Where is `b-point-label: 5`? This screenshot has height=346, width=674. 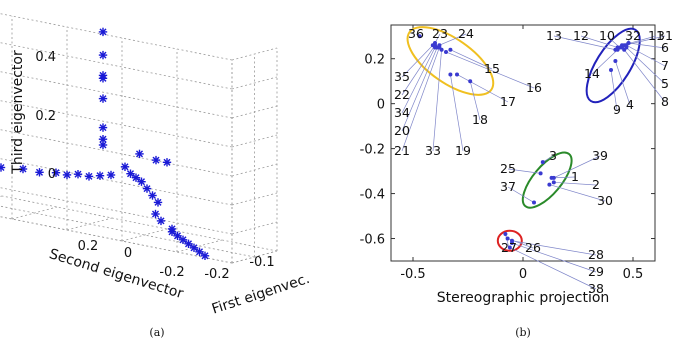
b-point-label: 5 is located at coordinates (665, 83).